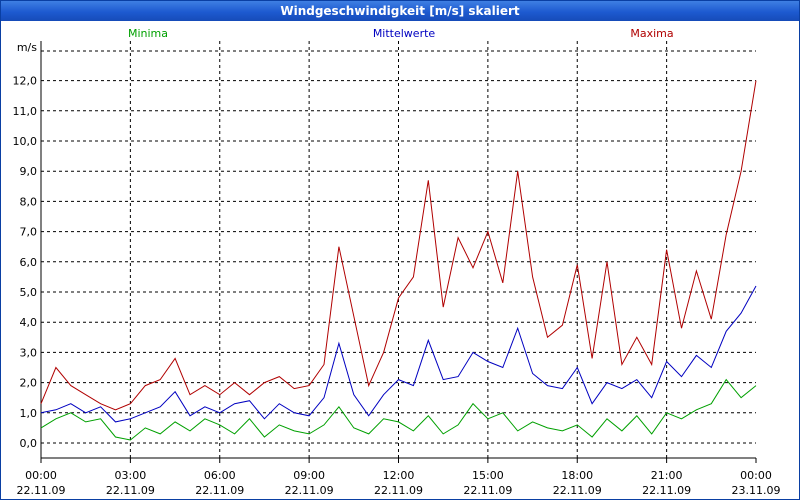  What do you see at coordinates (577, 475) in the screenshot?
I see `x-tick-time: 18:00` at bounding box center [577, 475].